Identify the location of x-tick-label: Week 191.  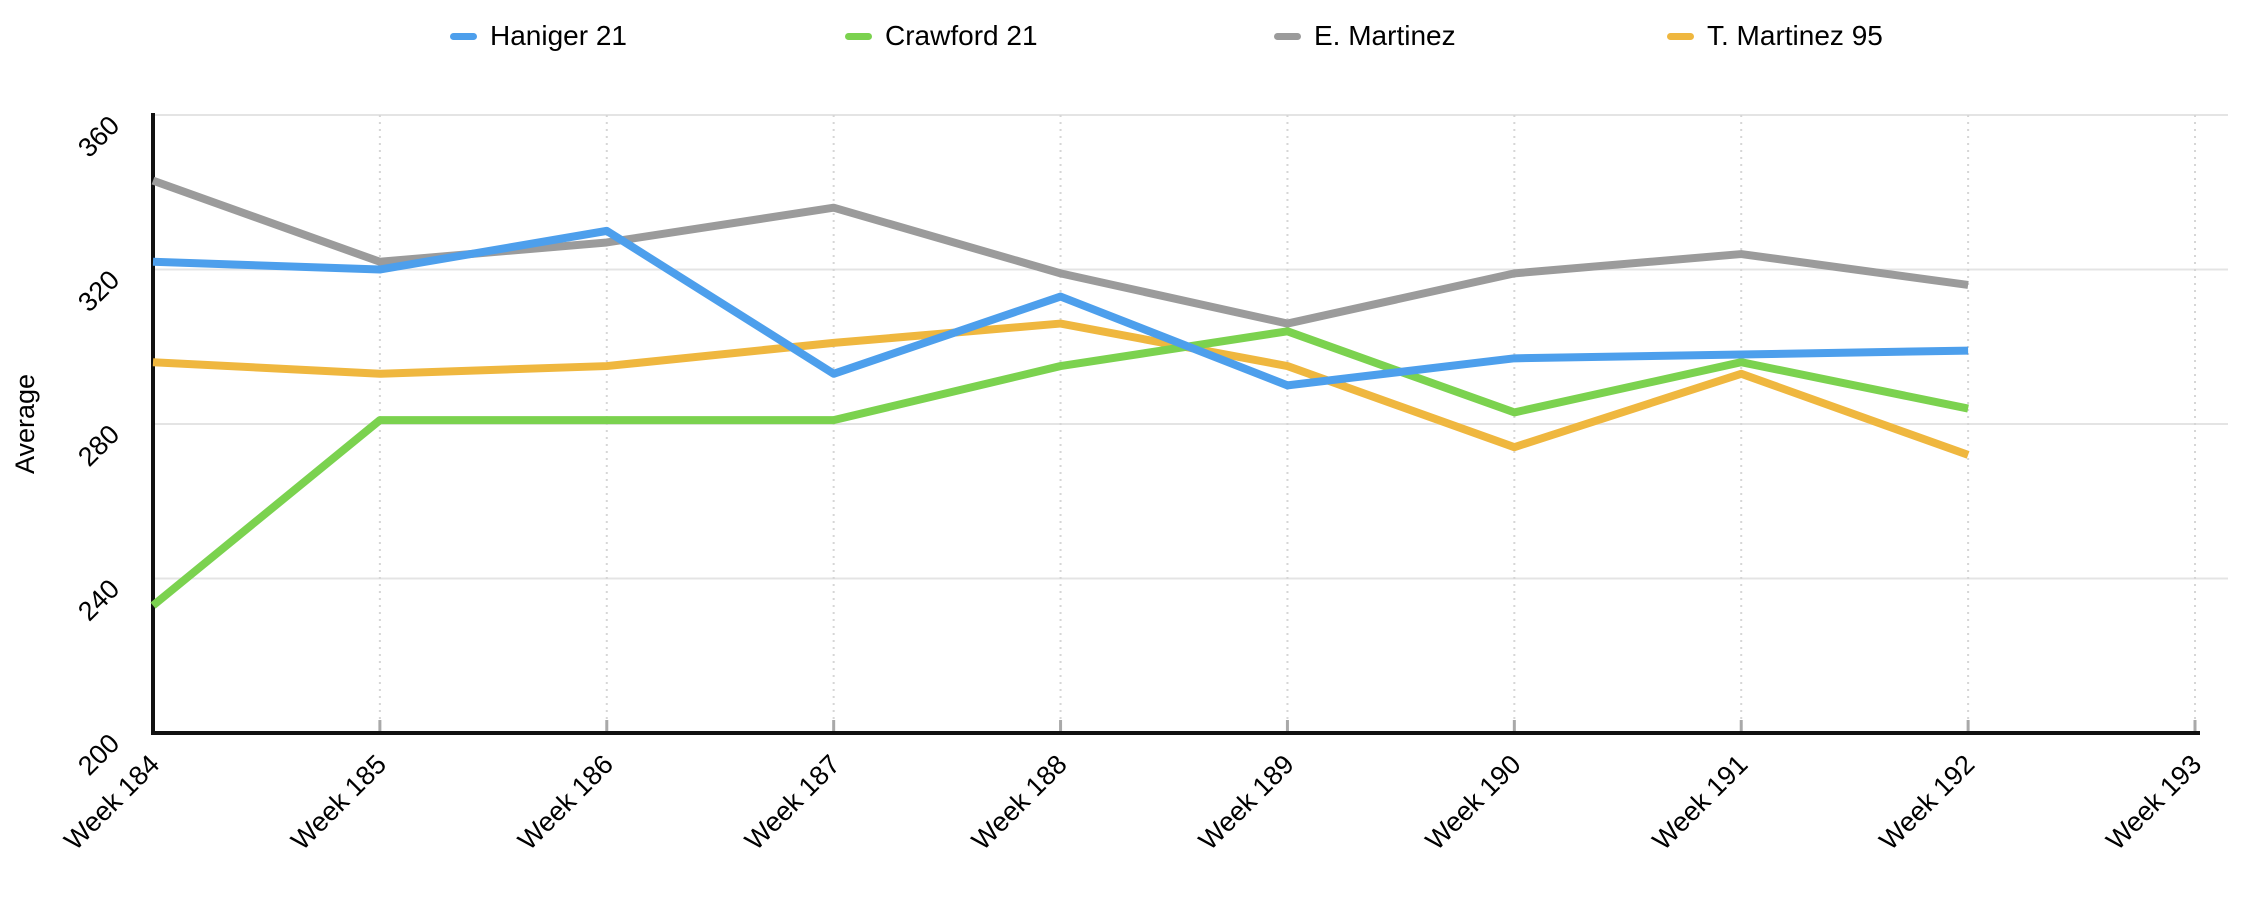
(1700, 802).